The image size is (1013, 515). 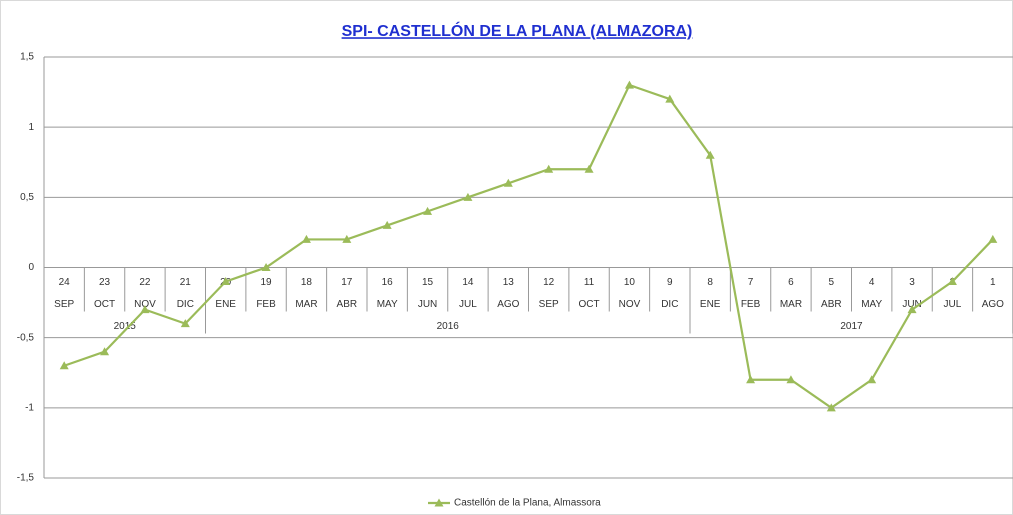 I want to click on category-number: 23, so click(x=105, y=282).